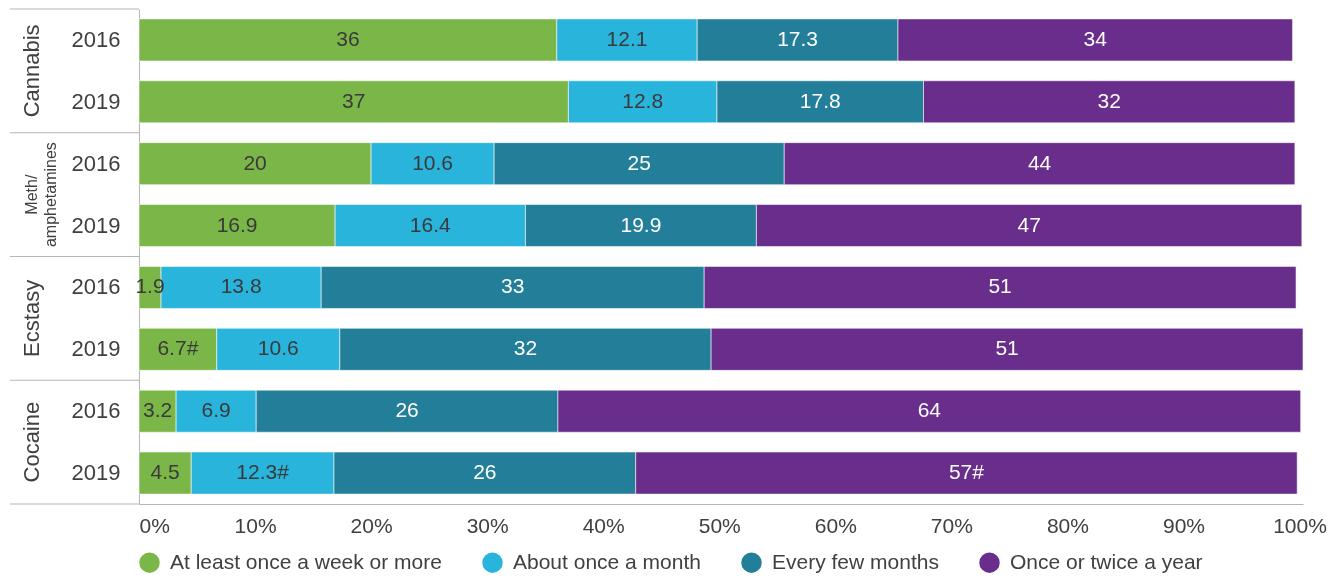 The height and width of the screenshot is (586, 1338). What do you see at coordinates (371, 525) in the screenshot?
I see `x-tick-label: 20%` at bounding box center [371, 525].